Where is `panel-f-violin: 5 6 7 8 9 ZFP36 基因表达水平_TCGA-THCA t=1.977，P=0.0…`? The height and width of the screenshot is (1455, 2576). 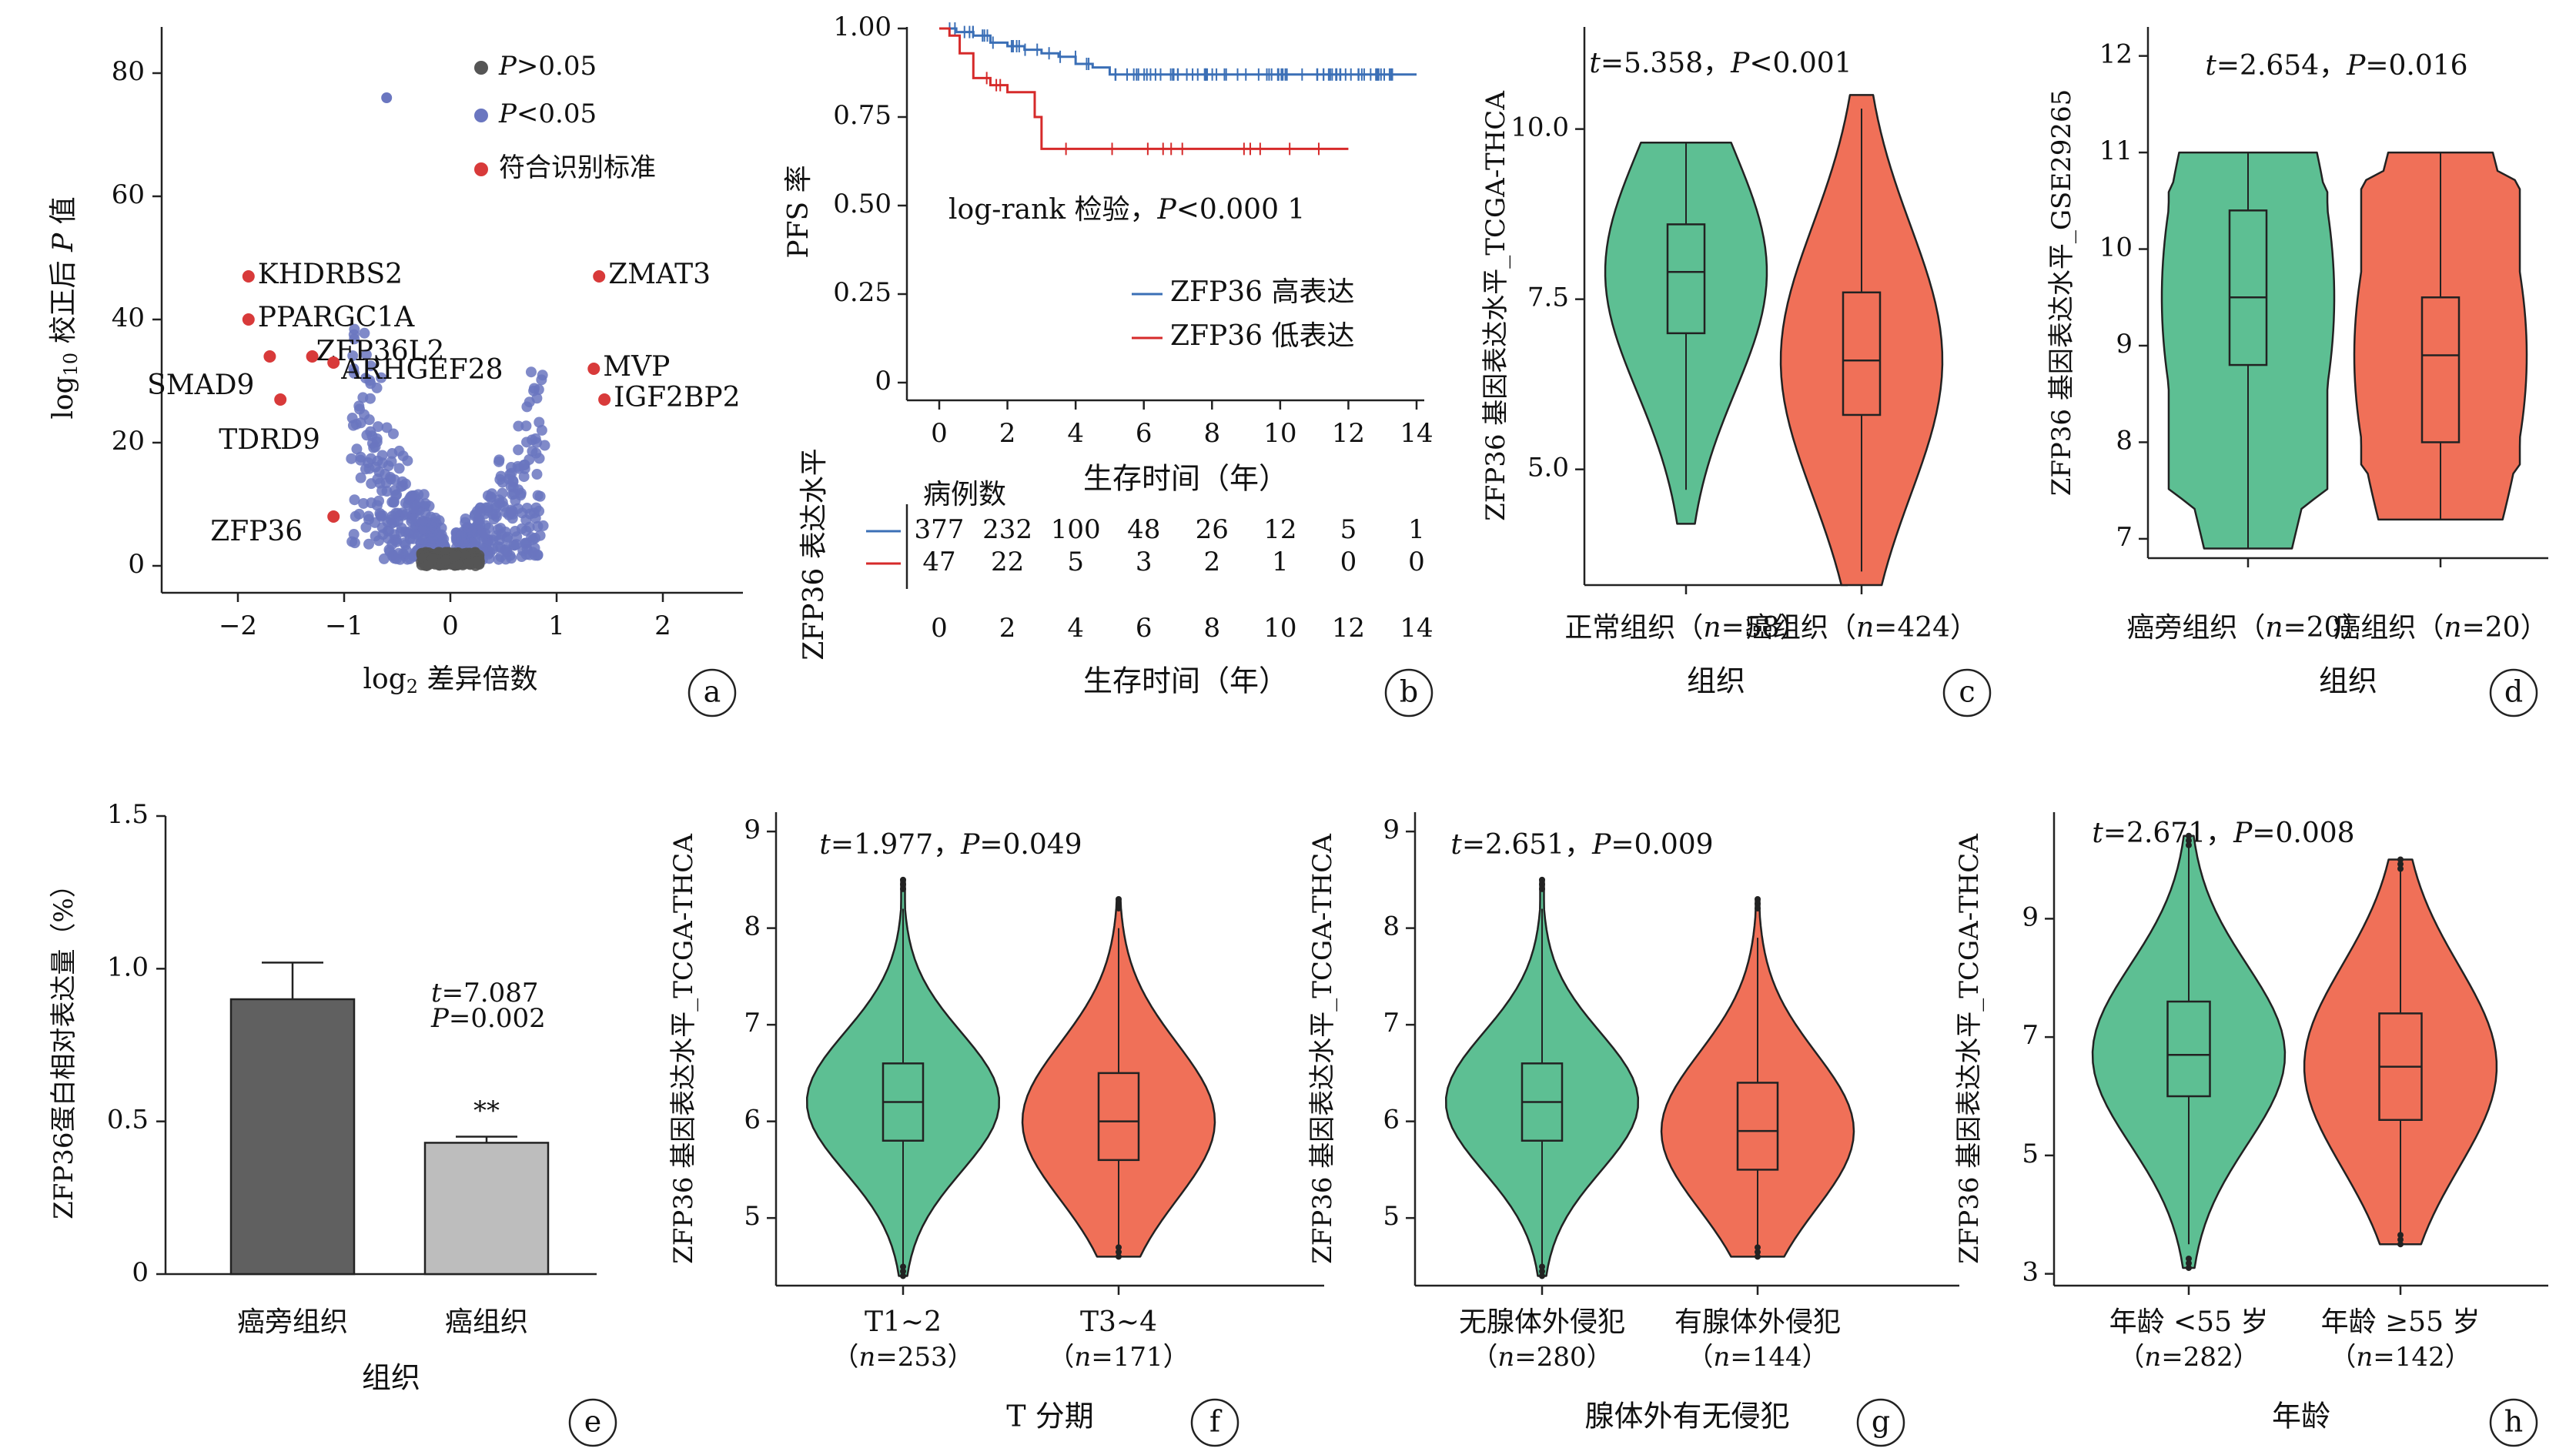 panel-f-violin: 5 6 7 8 9 ZFP36 基因表达水平_TCGA-THCA t=1.977，P=0.0… is located at coordinates (996, 1129).